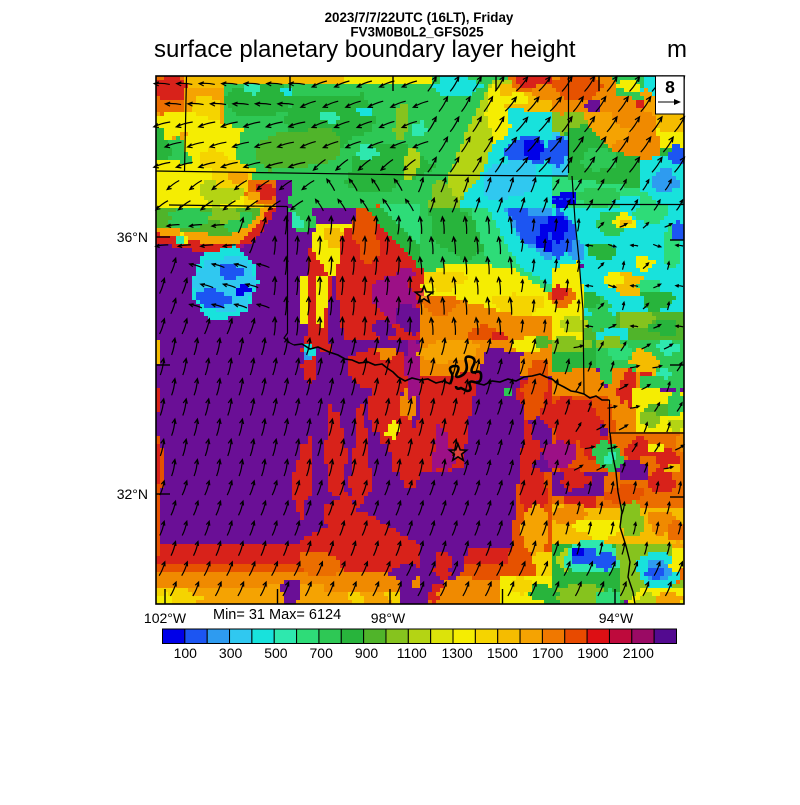 The image size is (800, 805). Describe the element at coordinates (186, 653) in the screenshot. I see `svg-text: 100` at that location.